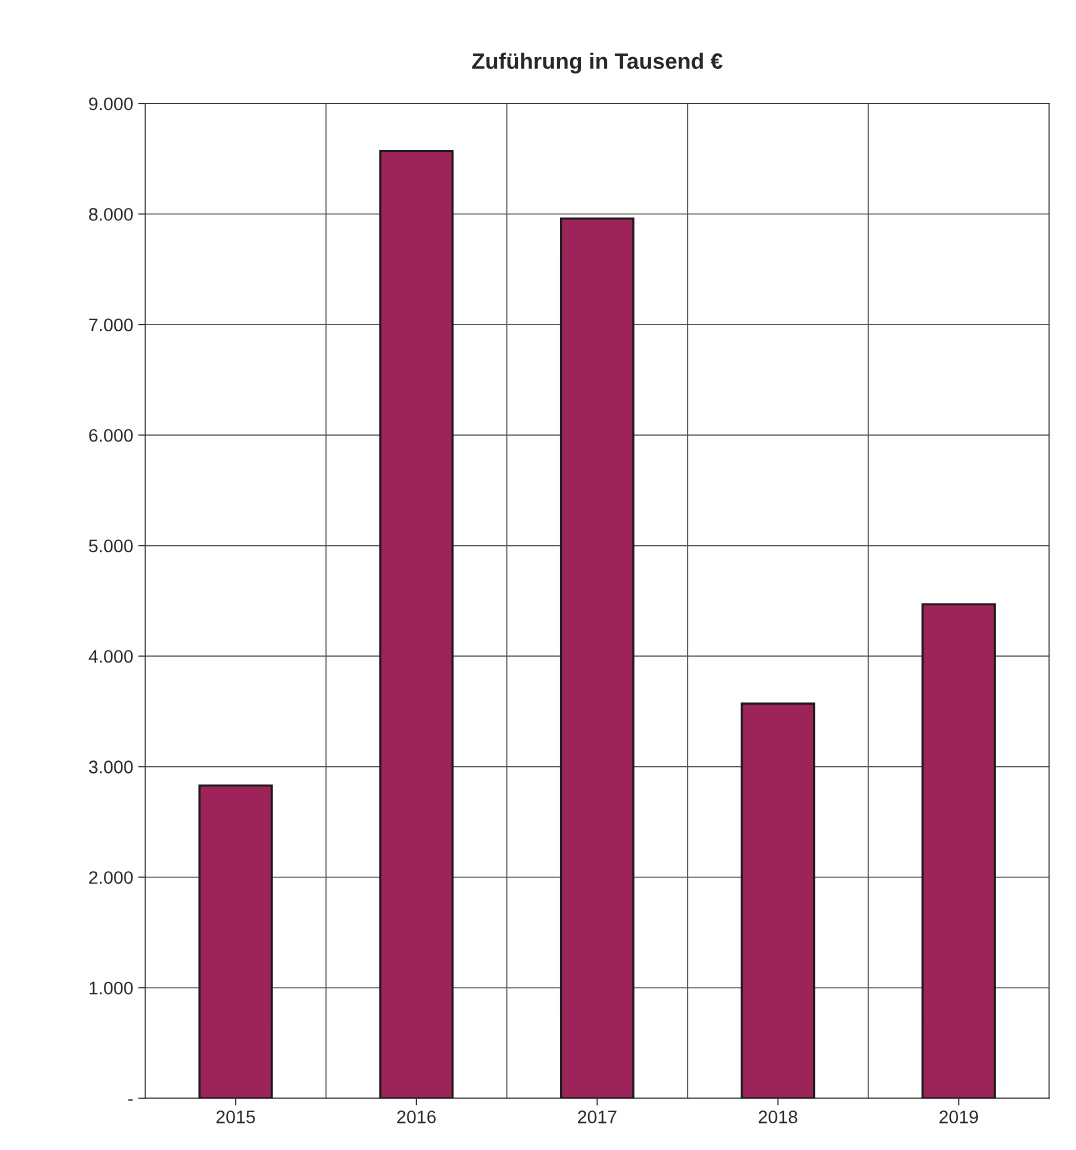  What do you see at coordinates (111, 104) in the screenshot?
I see `y-tick-label: 9.000` at bounding box center [111, 104].